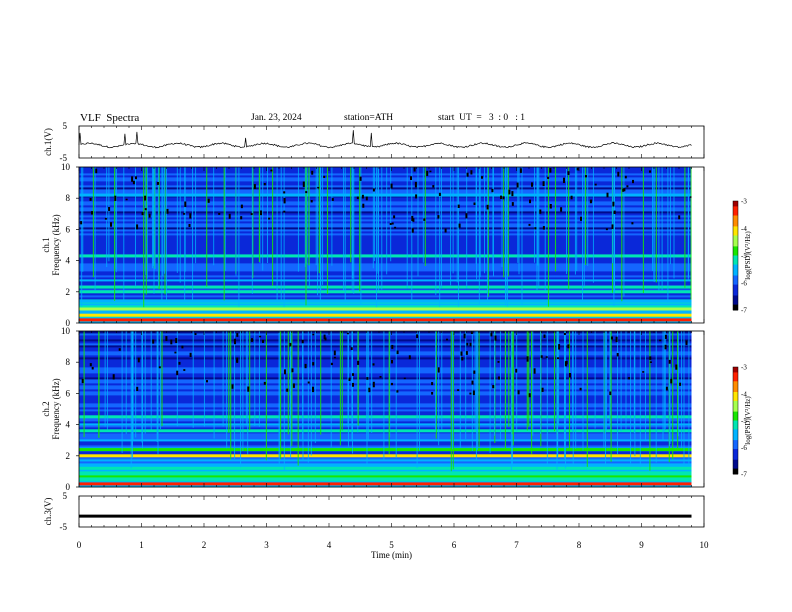 This screenshot has height=612, width=792. What do you see at coordinates (68, 456) in the screenshot?
I see `ch2-ytick-label: 2` at bounding box center [68, 456].